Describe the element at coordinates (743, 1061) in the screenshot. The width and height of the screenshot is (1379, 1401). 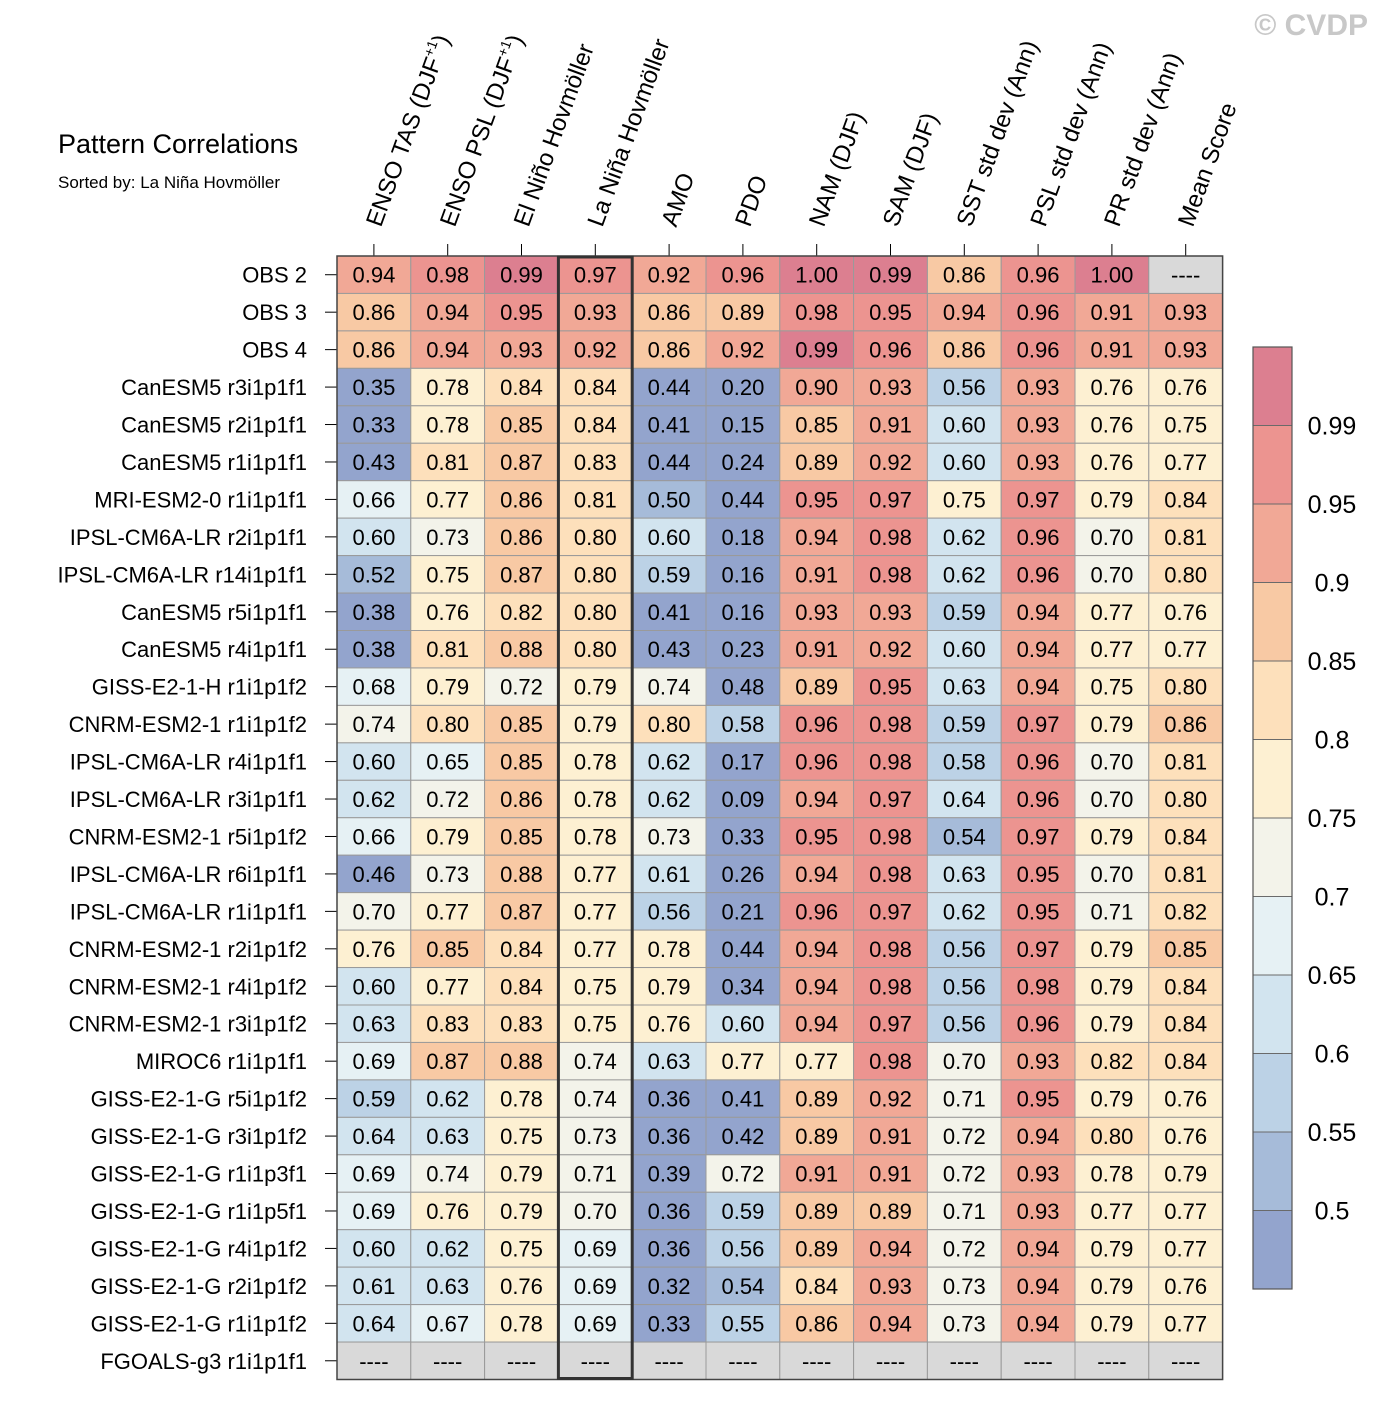
I see `cell-miroc6-r1i1p1f1-pdo` at that location.